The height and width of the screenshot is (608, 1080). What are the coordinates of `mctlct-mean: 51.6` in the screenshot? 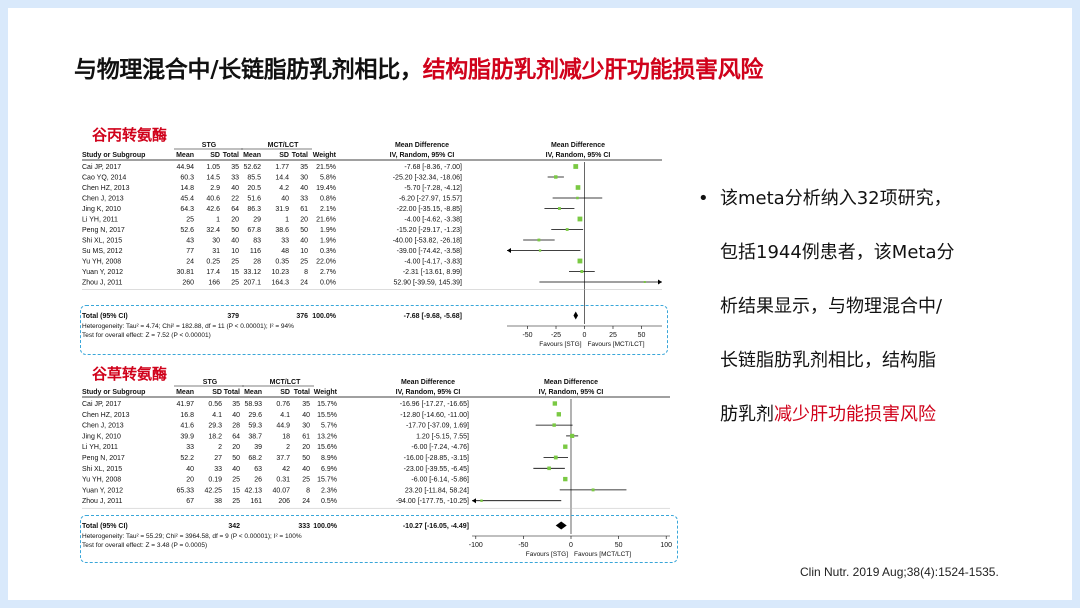 It's located at (254, 199).